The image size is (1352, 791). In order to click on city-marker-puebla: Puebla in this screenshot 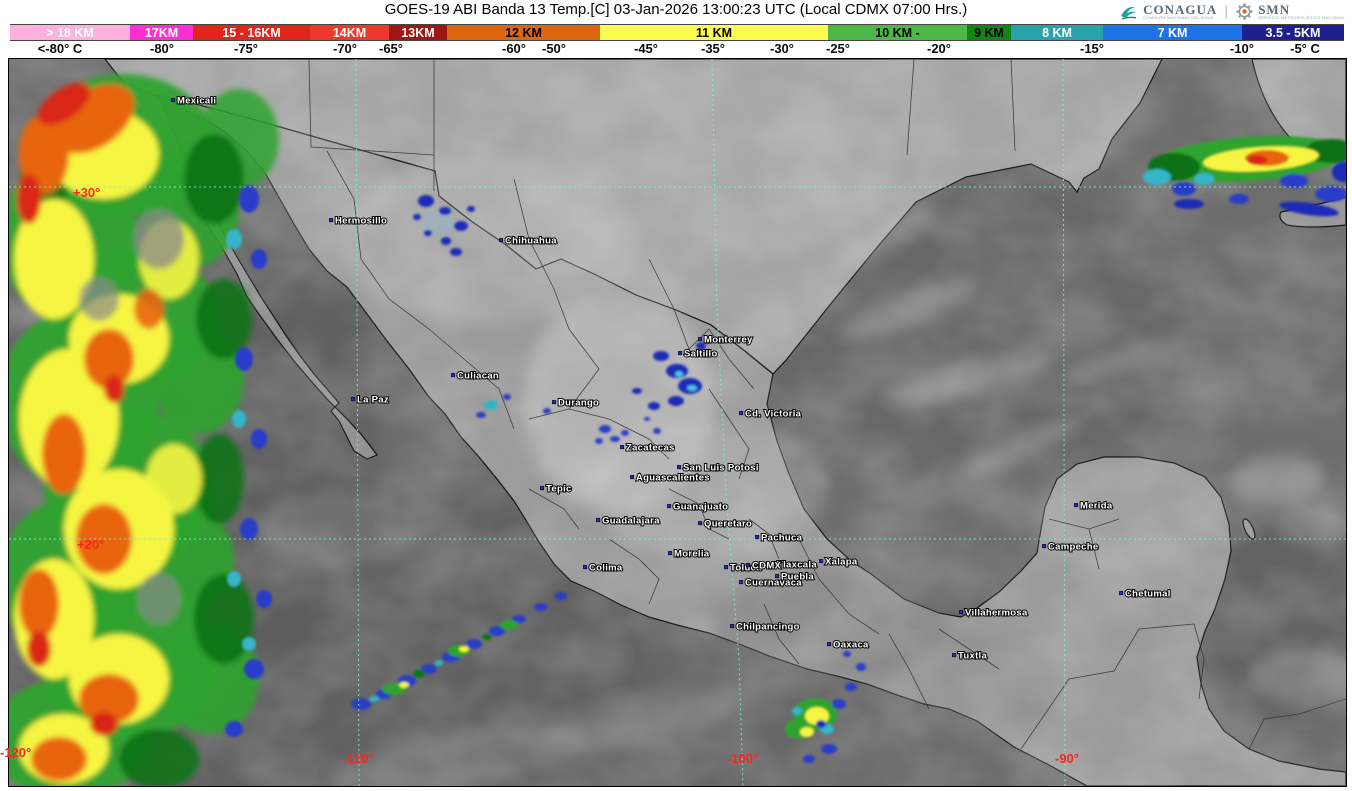, I will do `click(795, 577)`.